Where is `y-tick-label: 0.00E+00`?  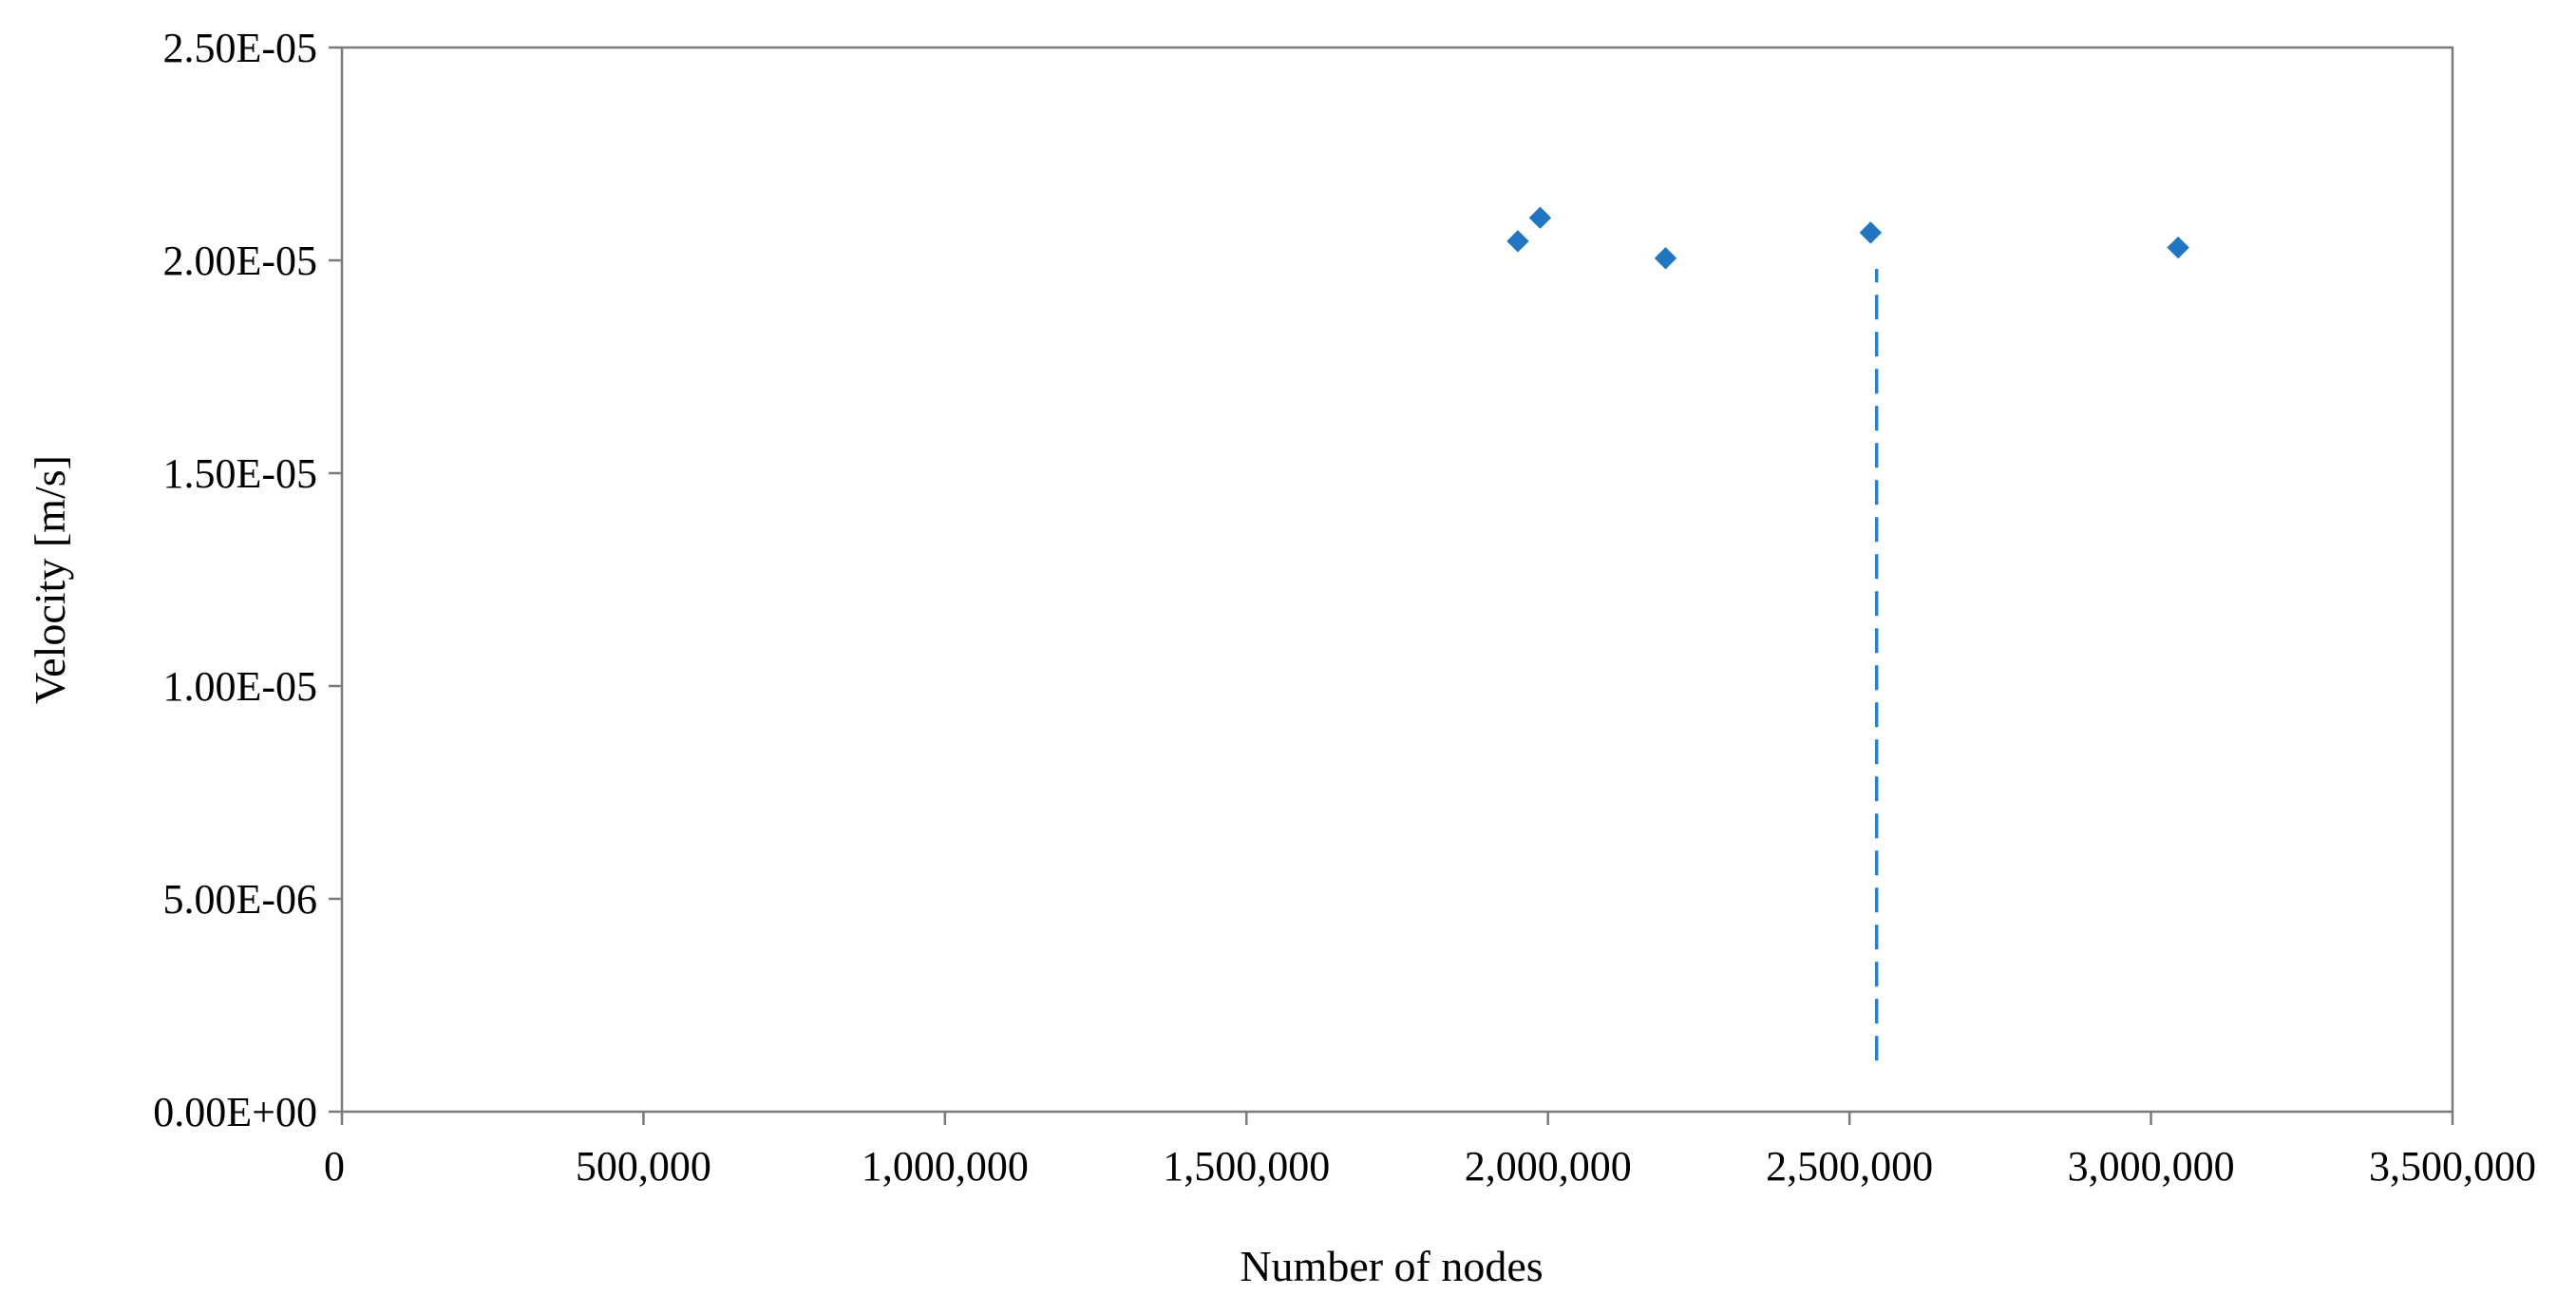 y-tick-label: 0.00E+00 is located at coordinates (235, 1112).